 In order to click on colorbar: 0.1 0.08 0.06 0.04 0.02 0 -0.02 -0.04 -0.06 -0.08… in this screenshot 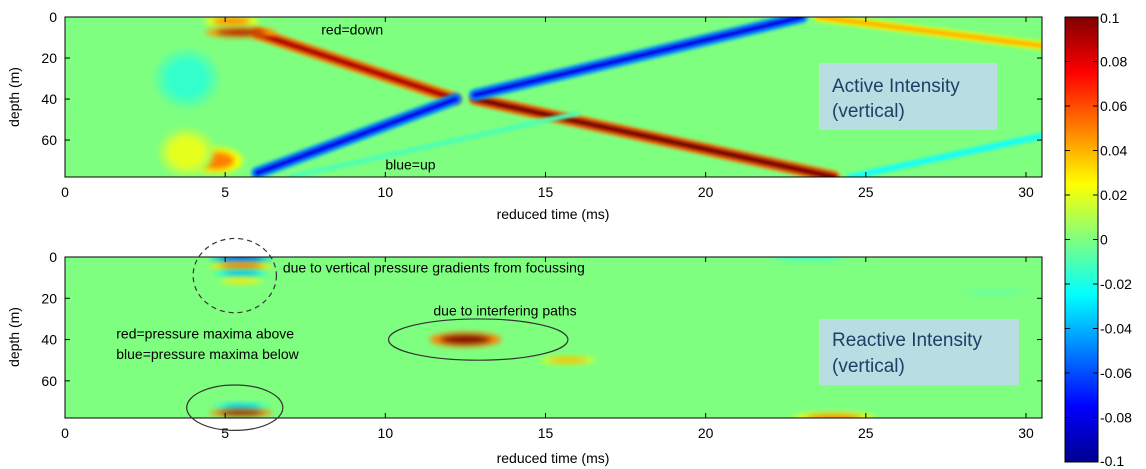, I will do `click(1098, 239)`.